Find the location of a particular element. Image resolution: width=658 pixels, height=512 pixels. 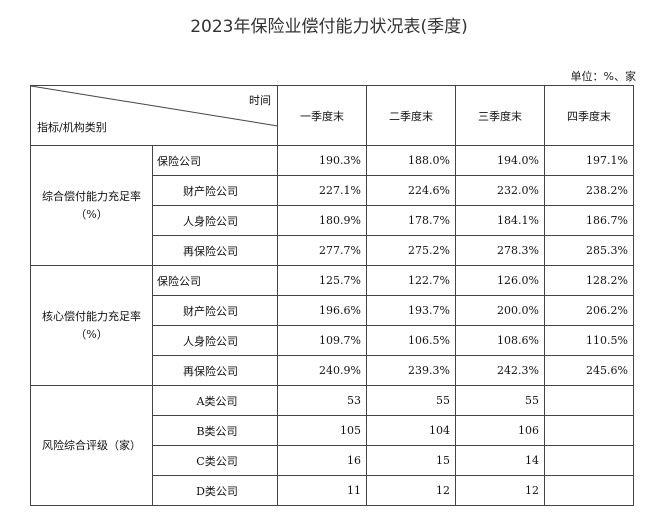

value-cell: 197.1% is located at coordinates (589, 160).